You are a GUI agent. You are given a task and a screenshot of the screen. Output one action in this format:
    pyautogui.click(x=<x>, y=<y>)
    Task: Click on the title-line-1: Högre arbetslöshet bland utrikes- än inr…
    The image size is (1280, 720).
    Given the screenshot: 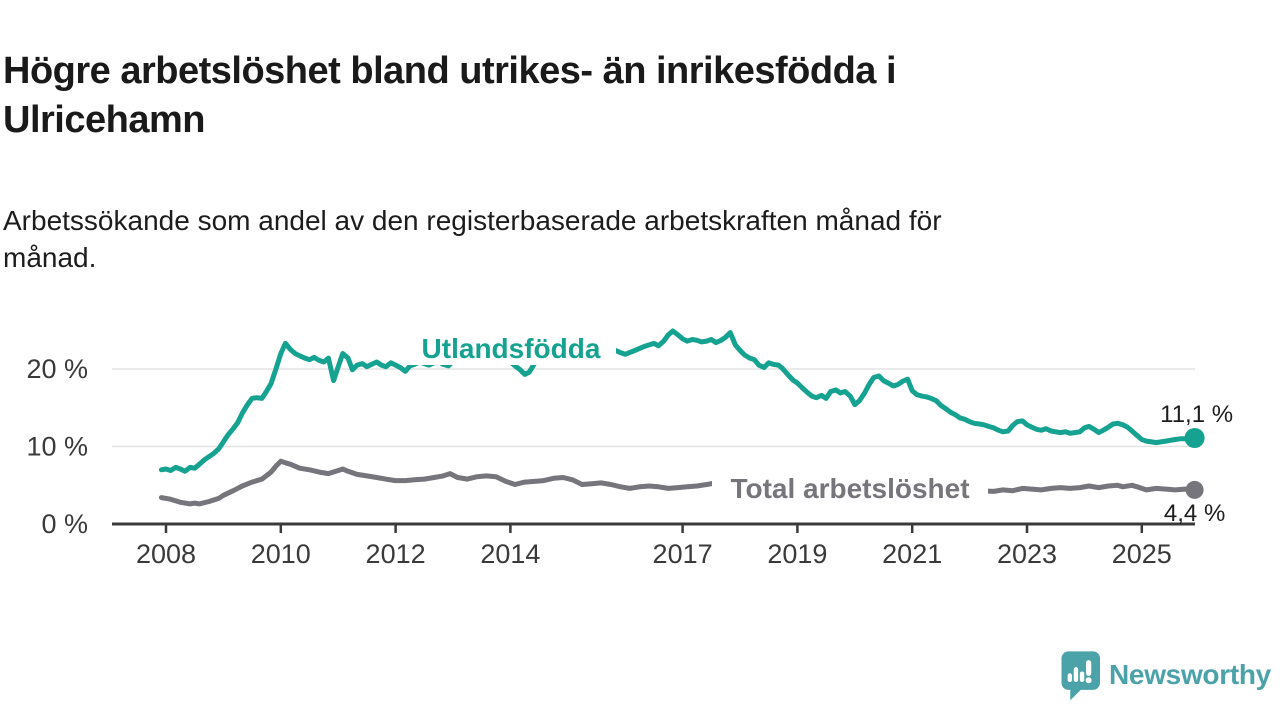 What is the action you would take?
    pyautogui.click(x=450, y=71)
    